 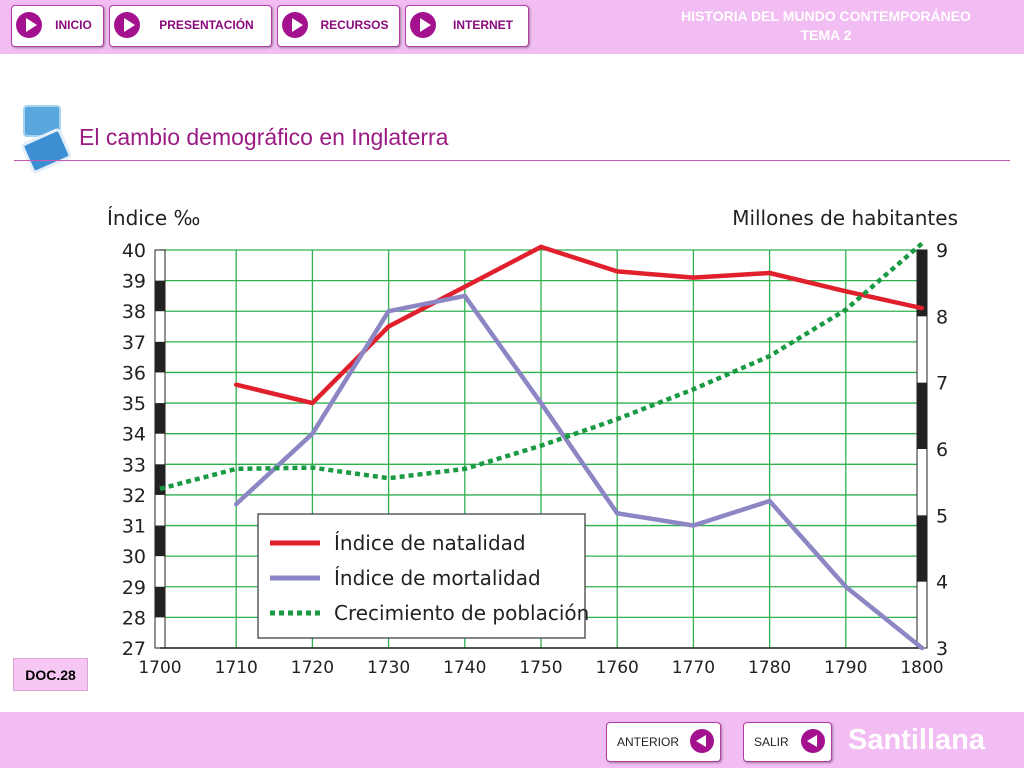 I want to click on y2-tick-label: 6, so click(x=942, y=450).